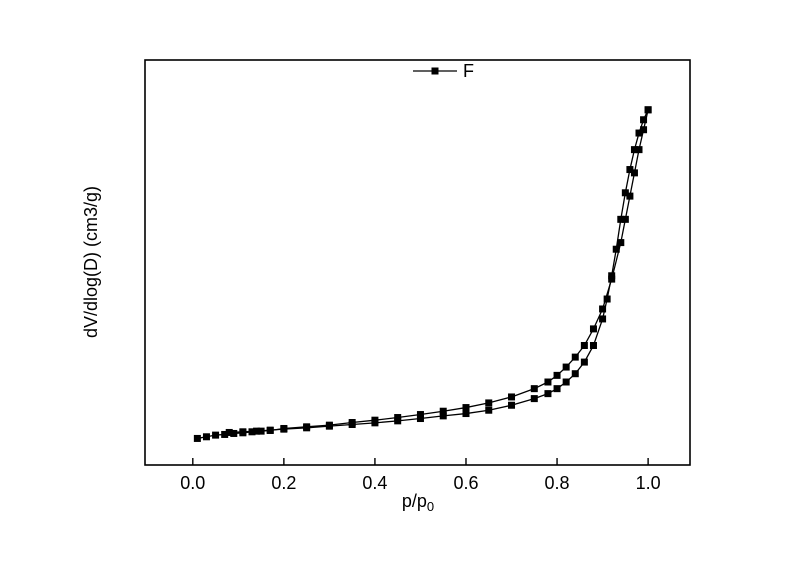 This screenshot has width=800, height=565. Describe the element at coordinates (557, 483) in the screenshot. I see `x-tick-label: 0.8` at that location.